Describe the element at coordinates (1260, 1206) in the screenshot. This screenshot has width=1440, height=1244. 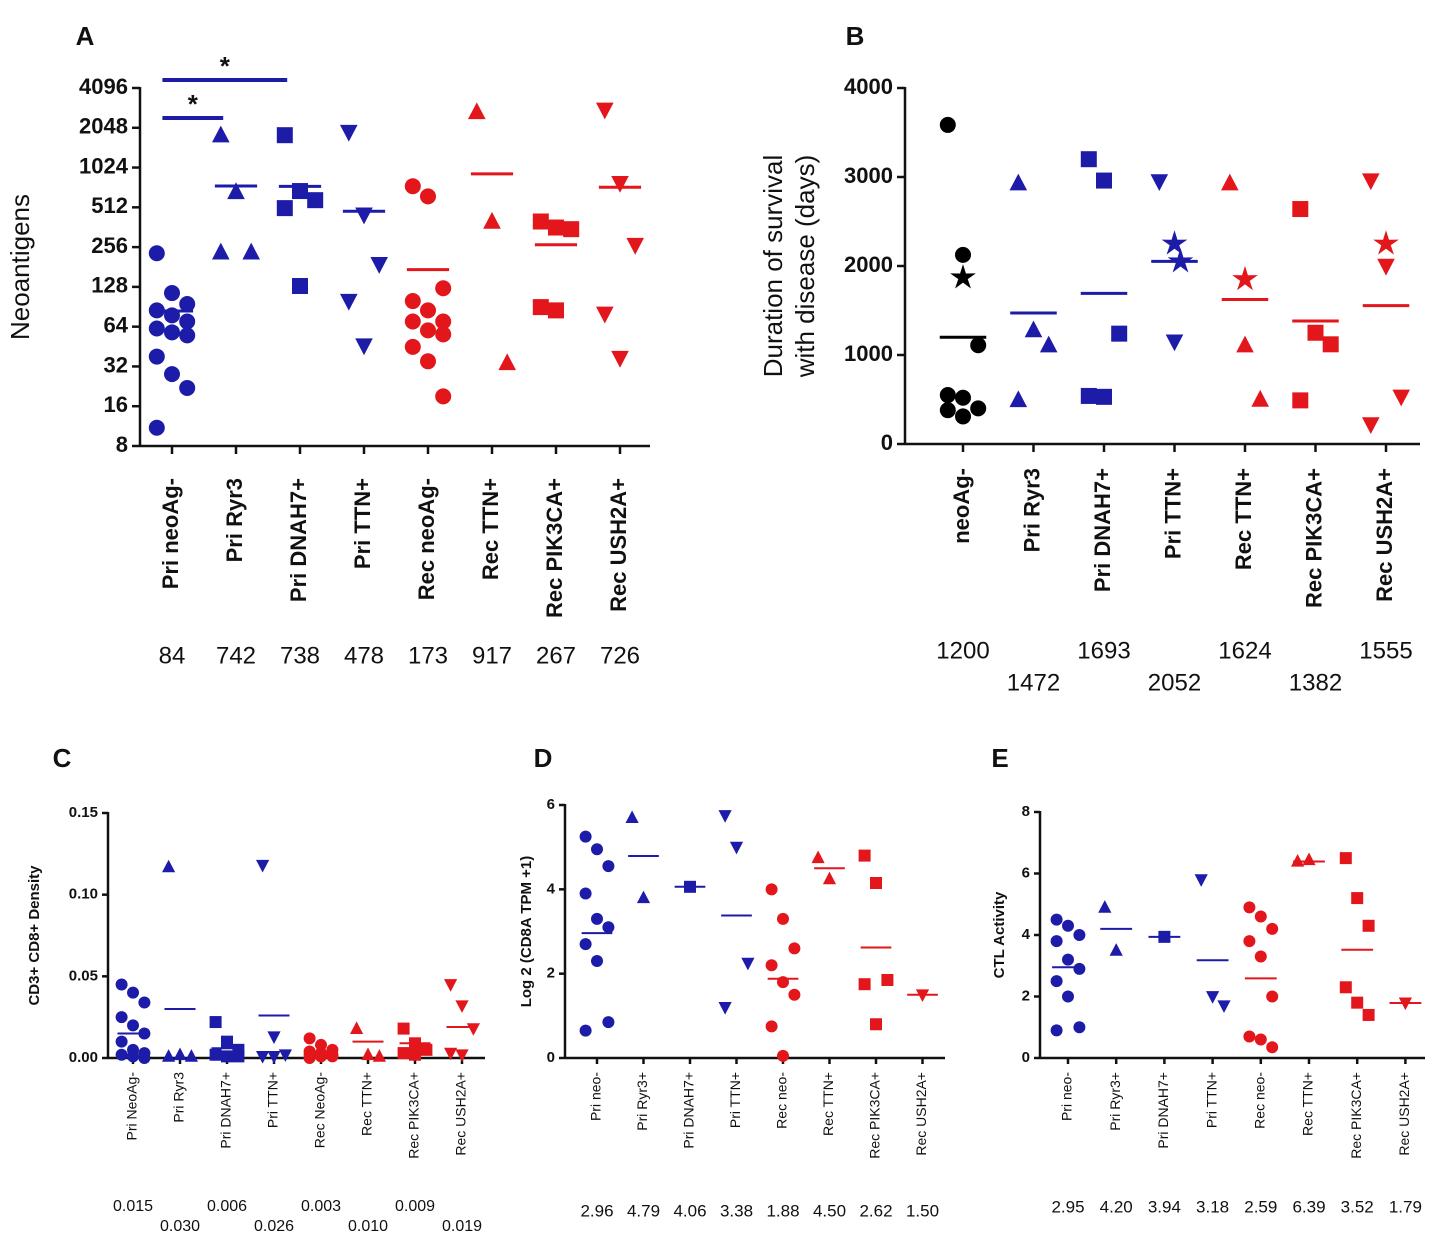
I see `mean-label: 2.59` at that location.